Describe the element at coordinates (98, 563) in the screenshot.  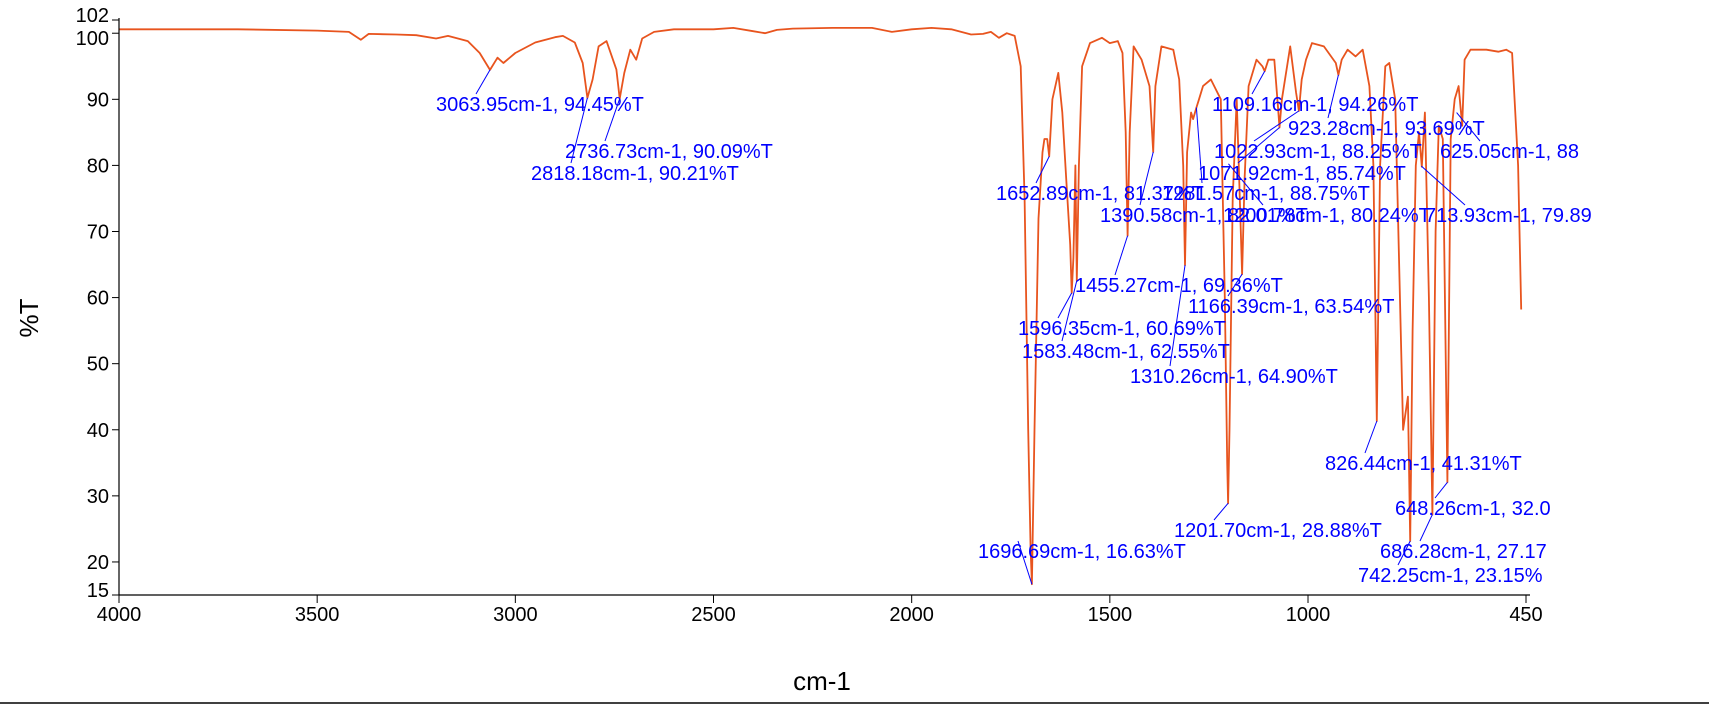
I see `y-tick-label: 20` at that location.